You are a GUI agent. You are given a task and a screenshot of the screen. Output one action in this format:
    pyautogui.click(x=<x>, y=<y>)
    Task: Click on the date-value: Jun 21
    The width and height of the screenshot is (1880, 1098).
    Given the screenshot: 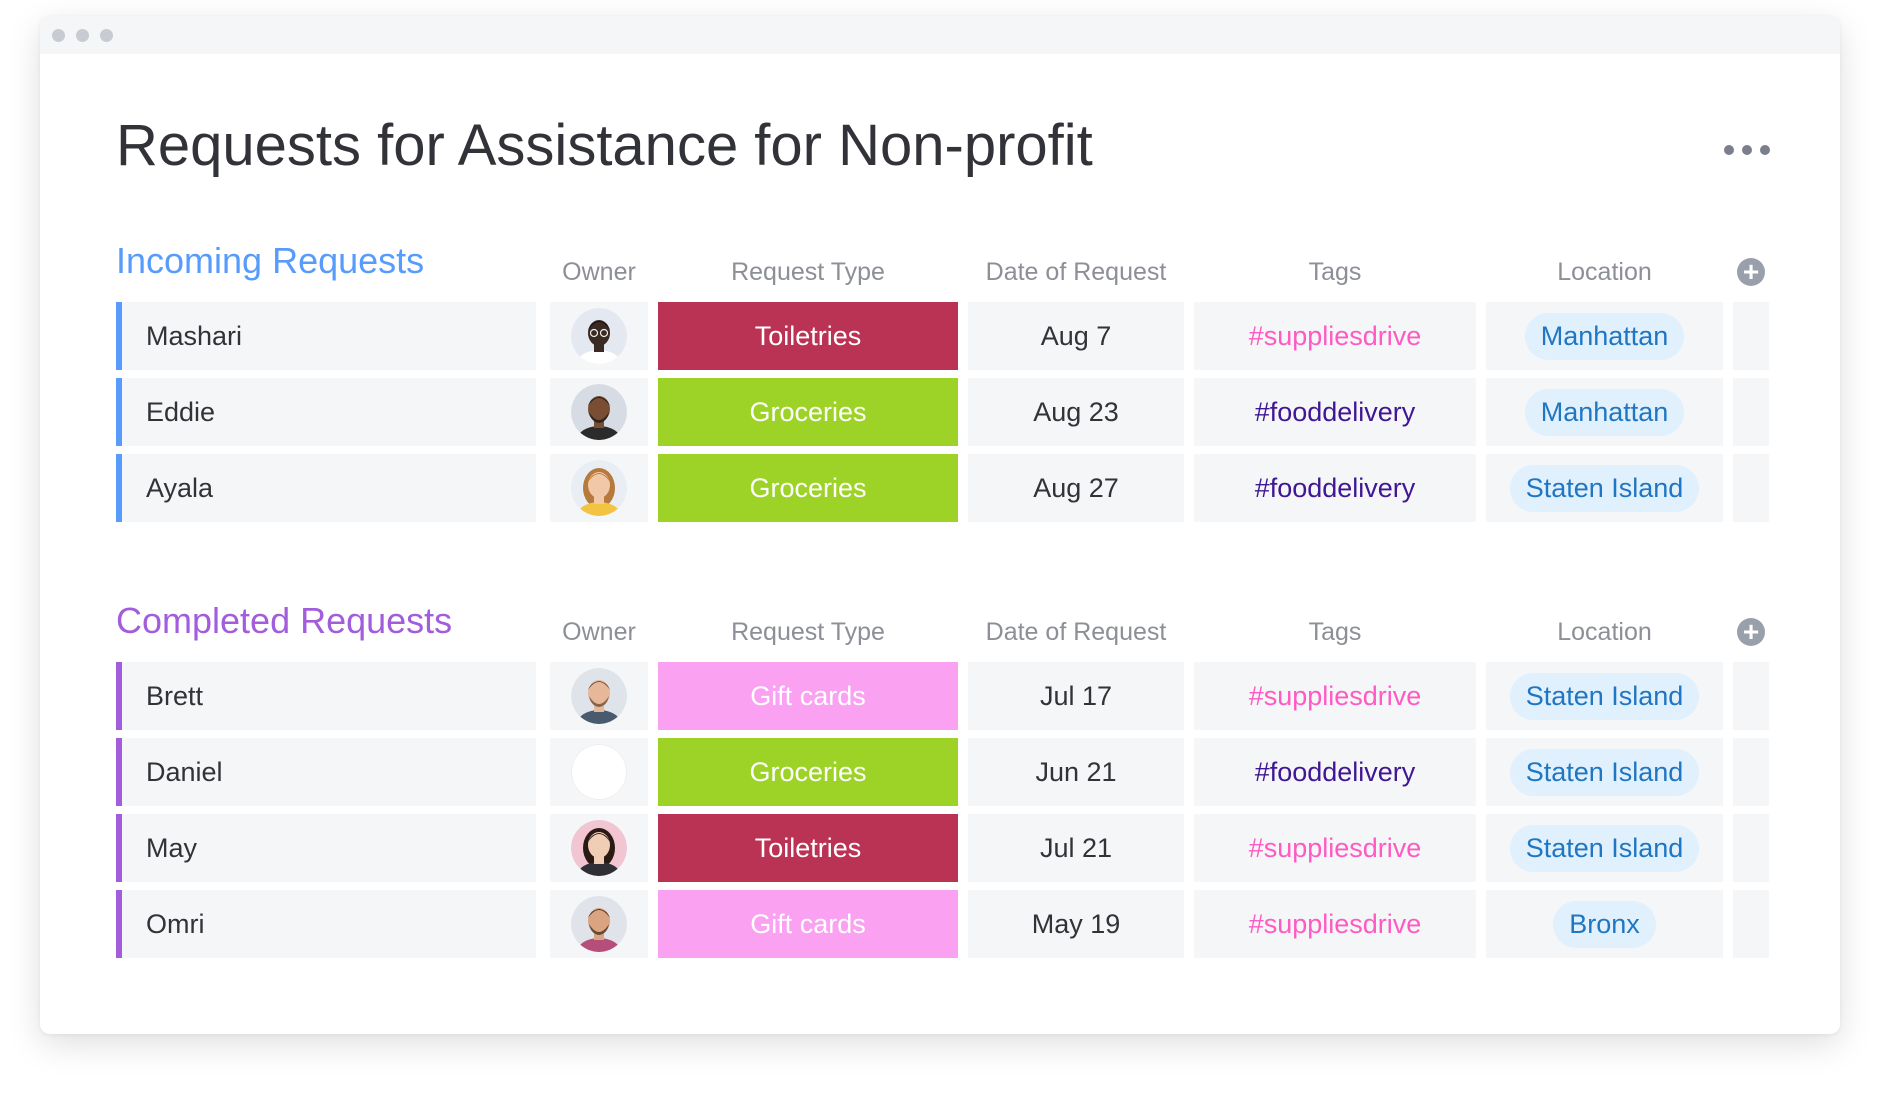 What is the action you would take?
    pyautogui.click(x=1076, y=771)
    